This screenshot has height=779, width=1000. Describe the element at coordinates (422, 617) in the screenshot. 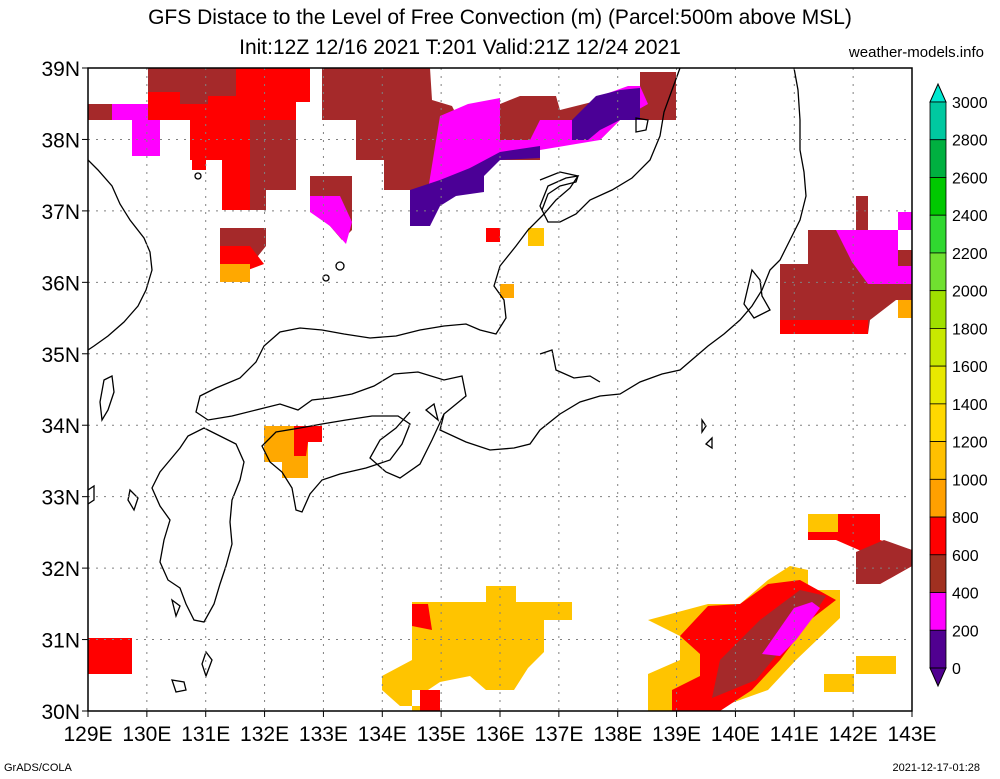

I see `field-patch-south-red` at that location.